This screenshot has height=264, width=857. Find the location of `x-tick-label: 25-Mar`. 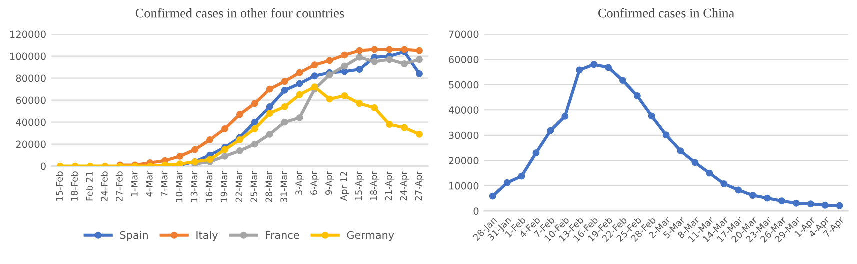

x-tick-label: 25-Mar is located at coordinates (254, 186).